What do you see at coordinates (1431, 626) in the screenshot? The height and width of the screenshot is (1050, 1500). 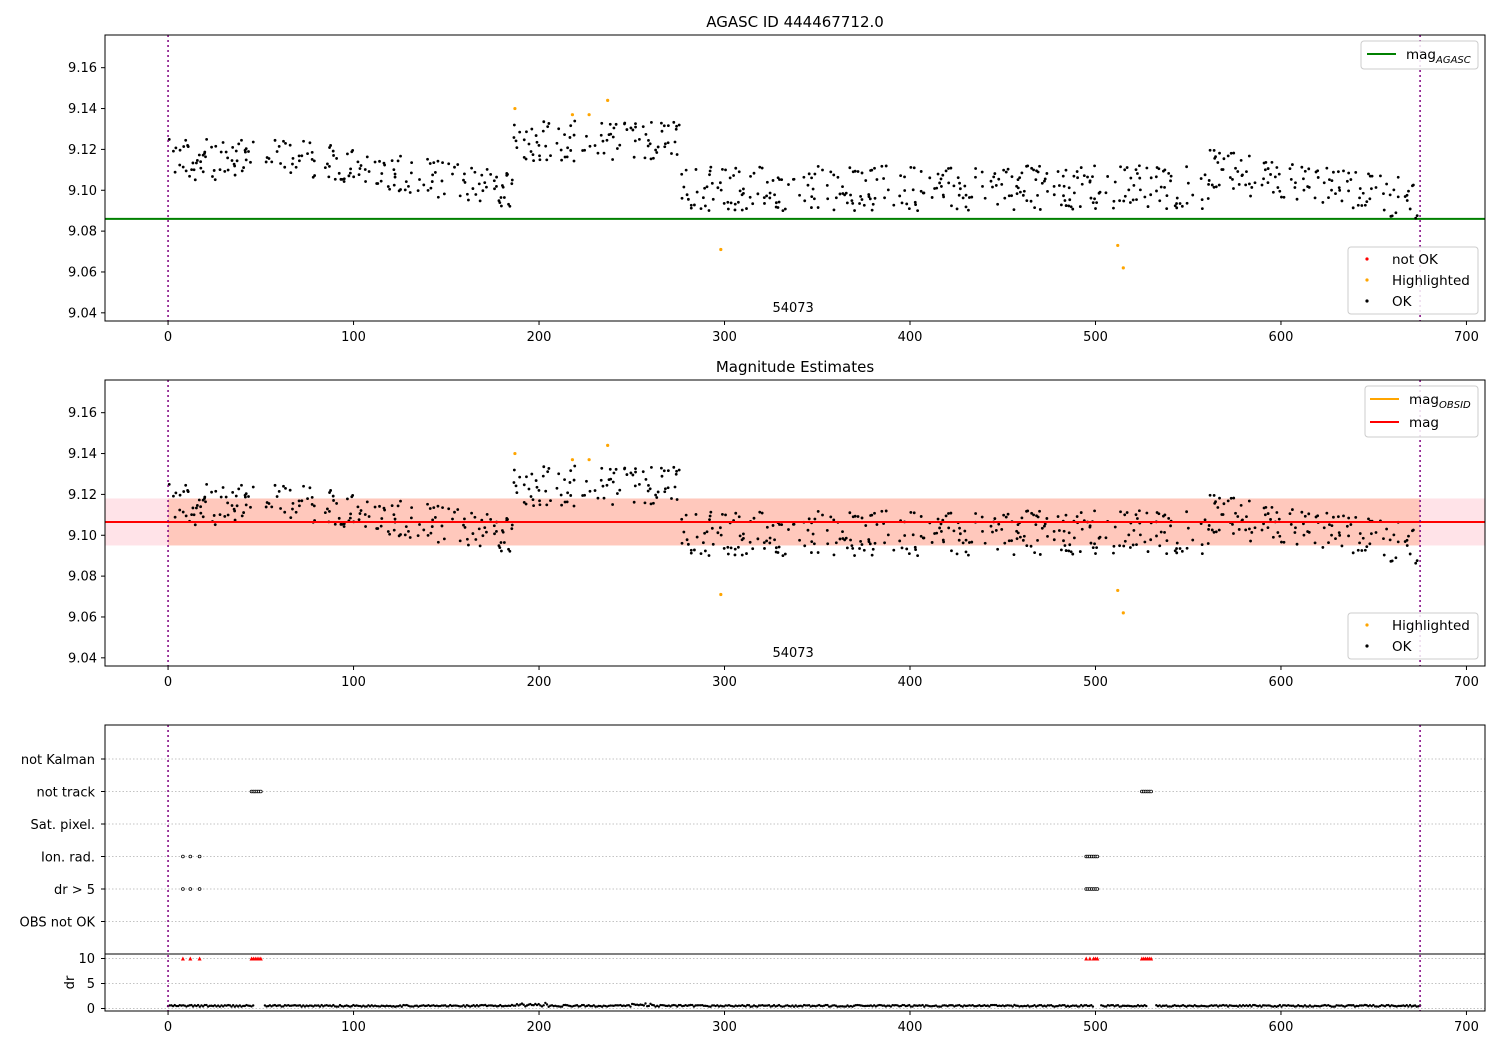 I see `legend-label: Highlighted` at bounding box center [1431, 626].